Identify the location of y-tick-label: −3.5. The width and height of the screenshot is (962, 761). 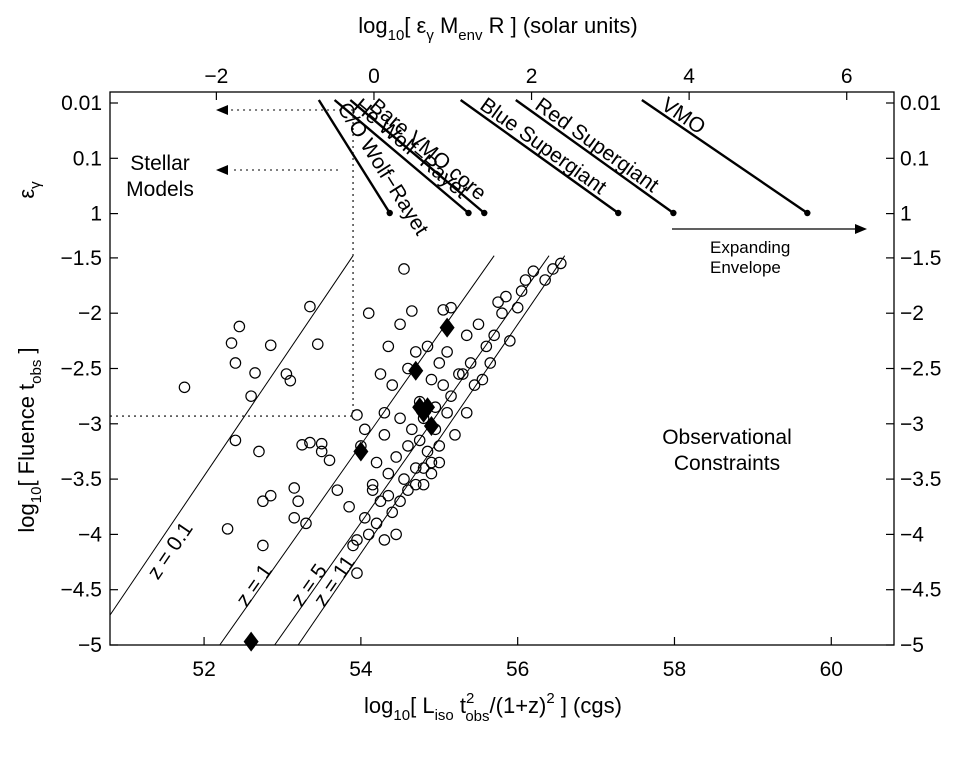
(81, 479).